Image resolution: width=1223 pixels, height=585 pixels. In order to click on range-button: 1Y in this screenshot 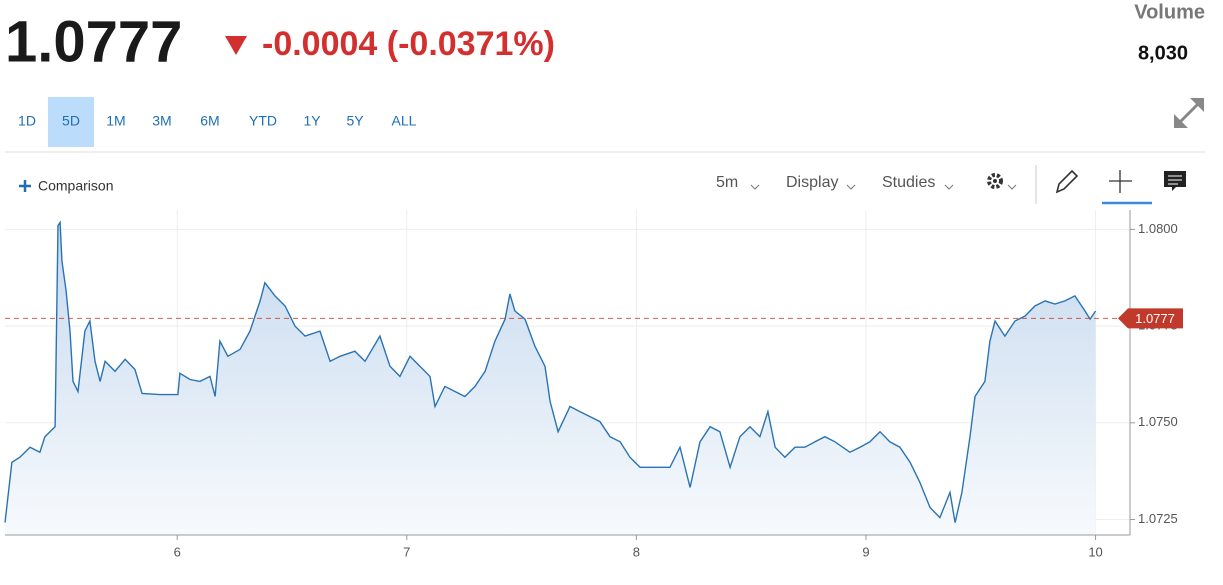, I will do `click(312, 121)`.